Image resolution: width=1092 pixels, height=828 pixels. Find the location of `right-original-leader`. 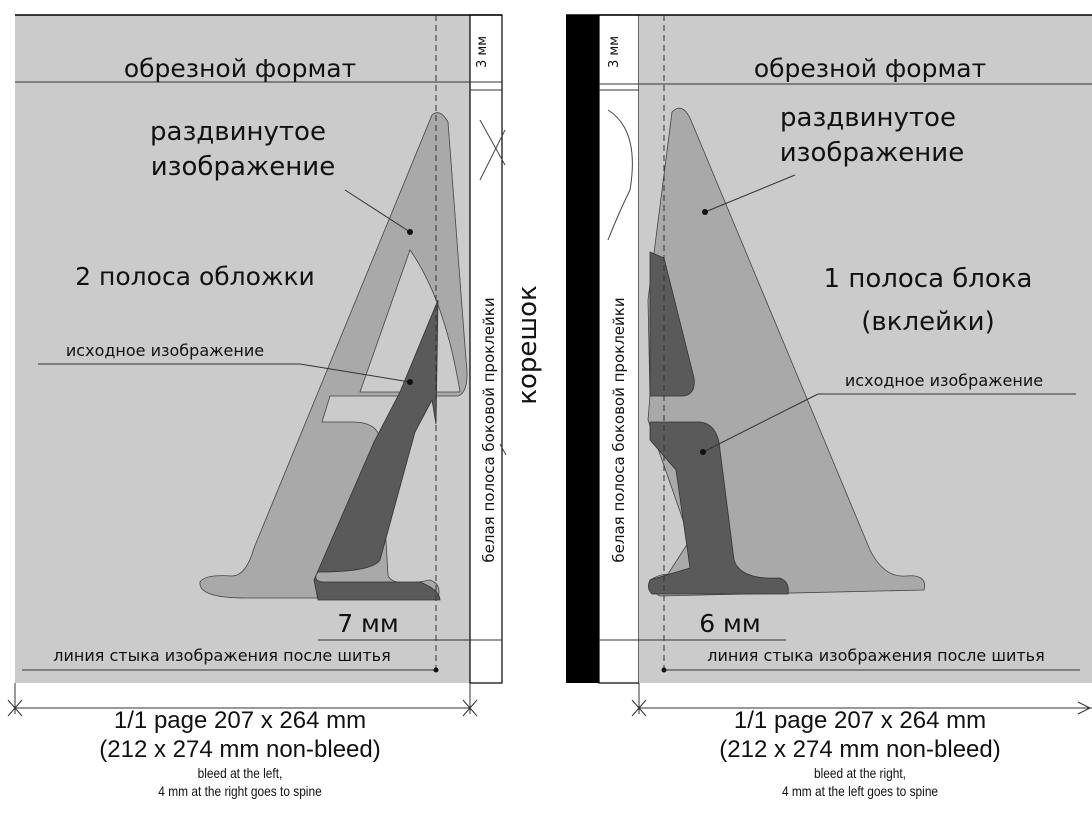

right-original-leader is located at coordinates (760, 423).